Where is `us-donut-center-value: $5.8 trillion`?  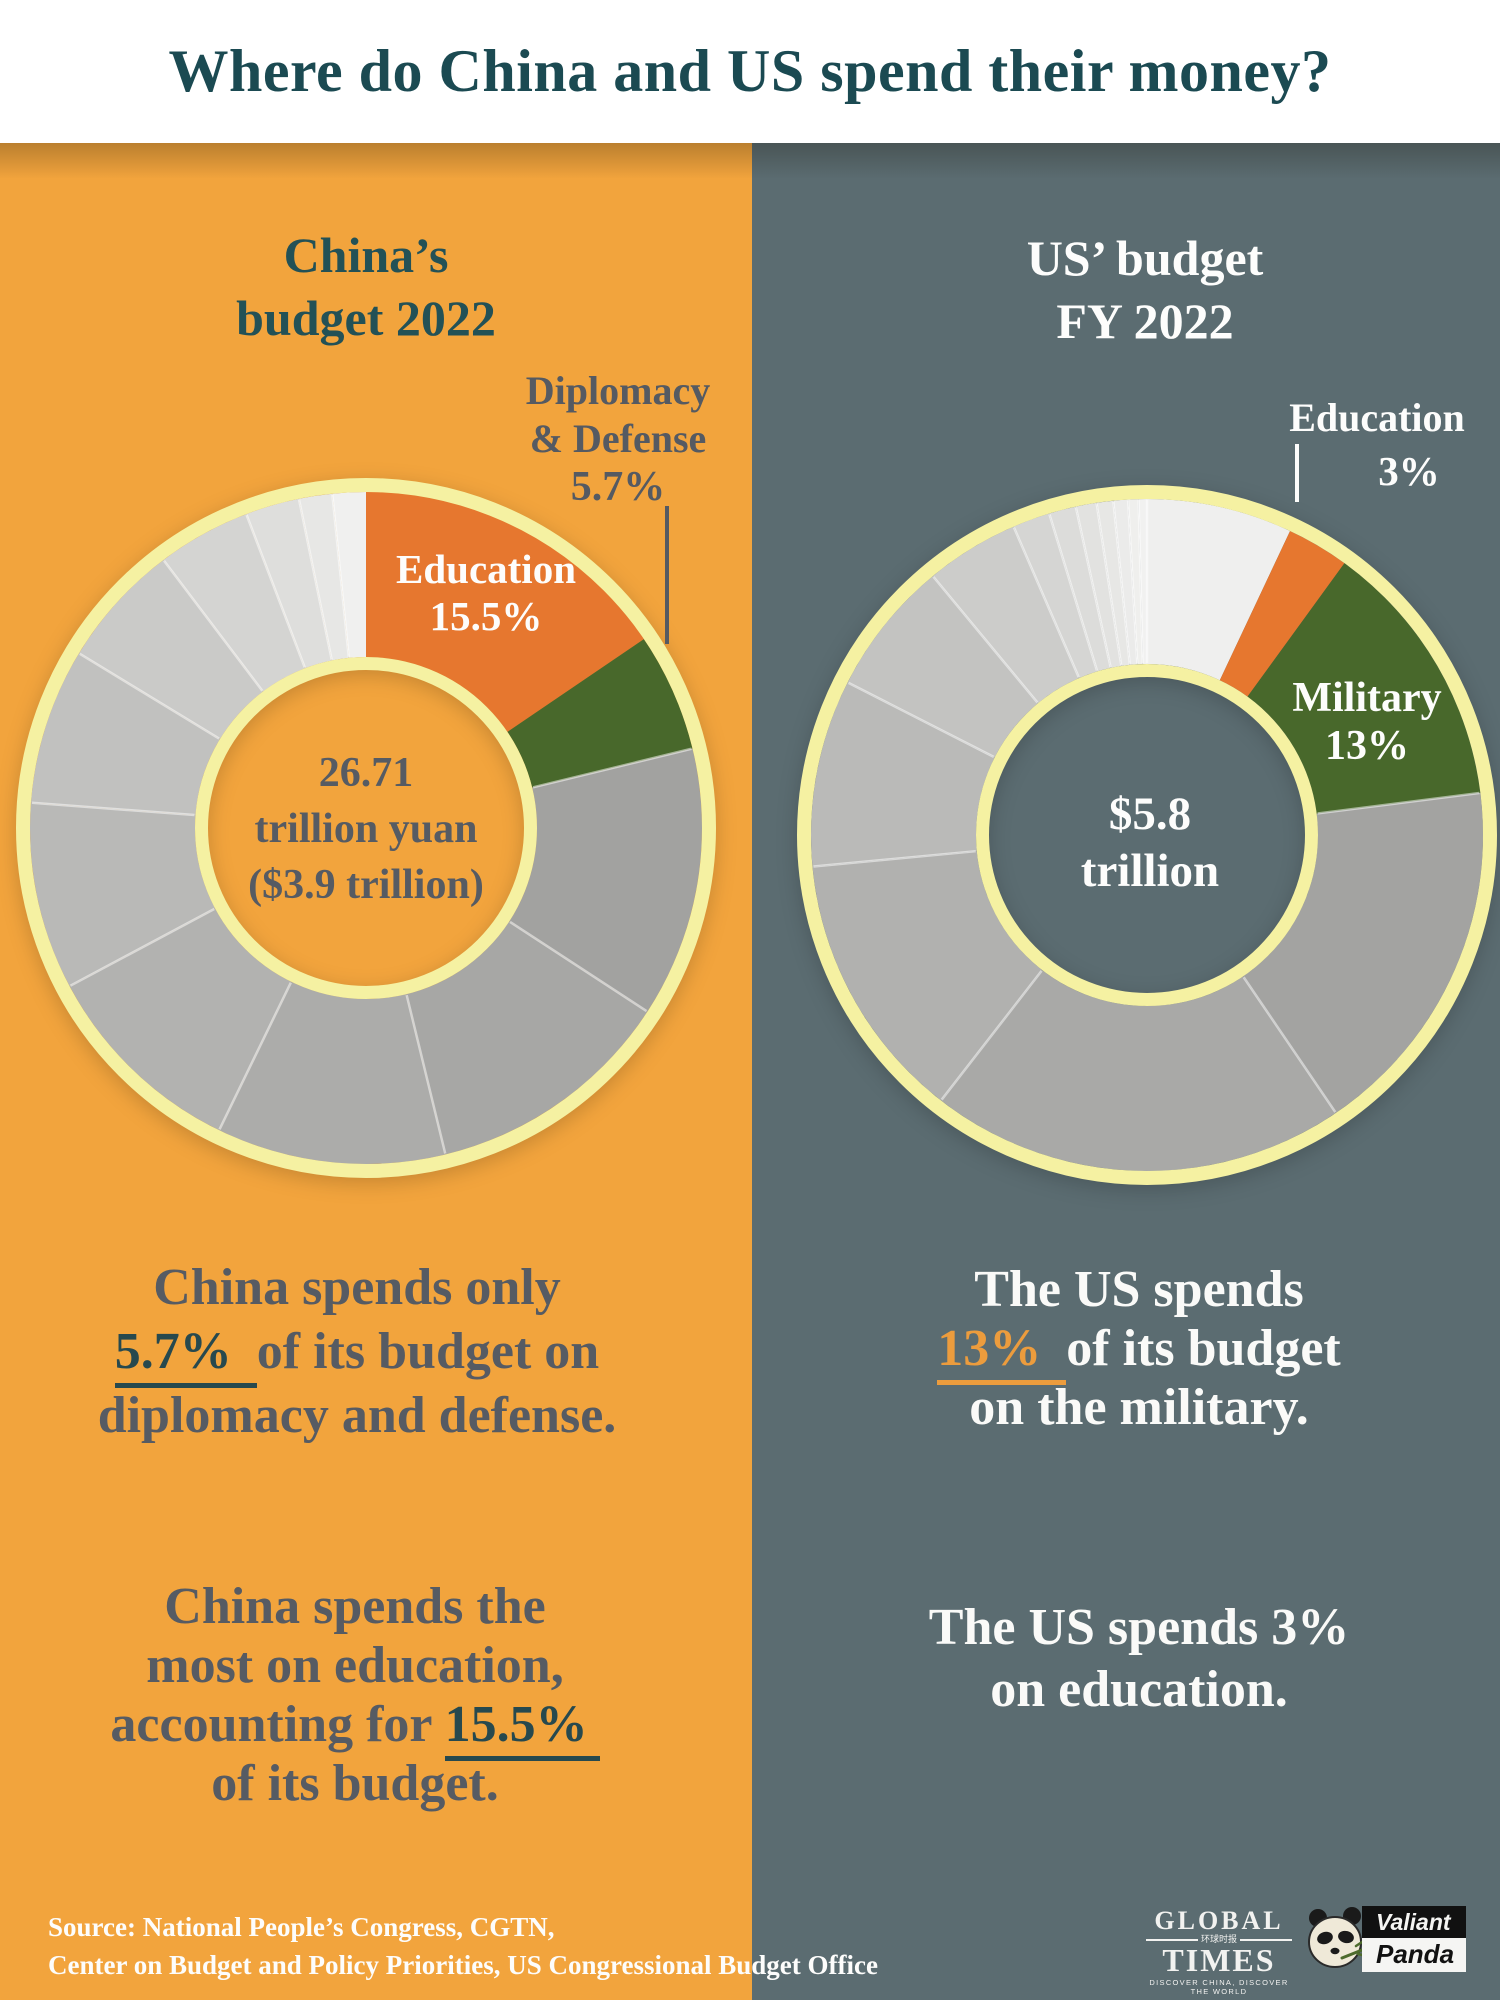
us-donut-center-value: $5.8 trillion is located at coordinates (1150, 843).